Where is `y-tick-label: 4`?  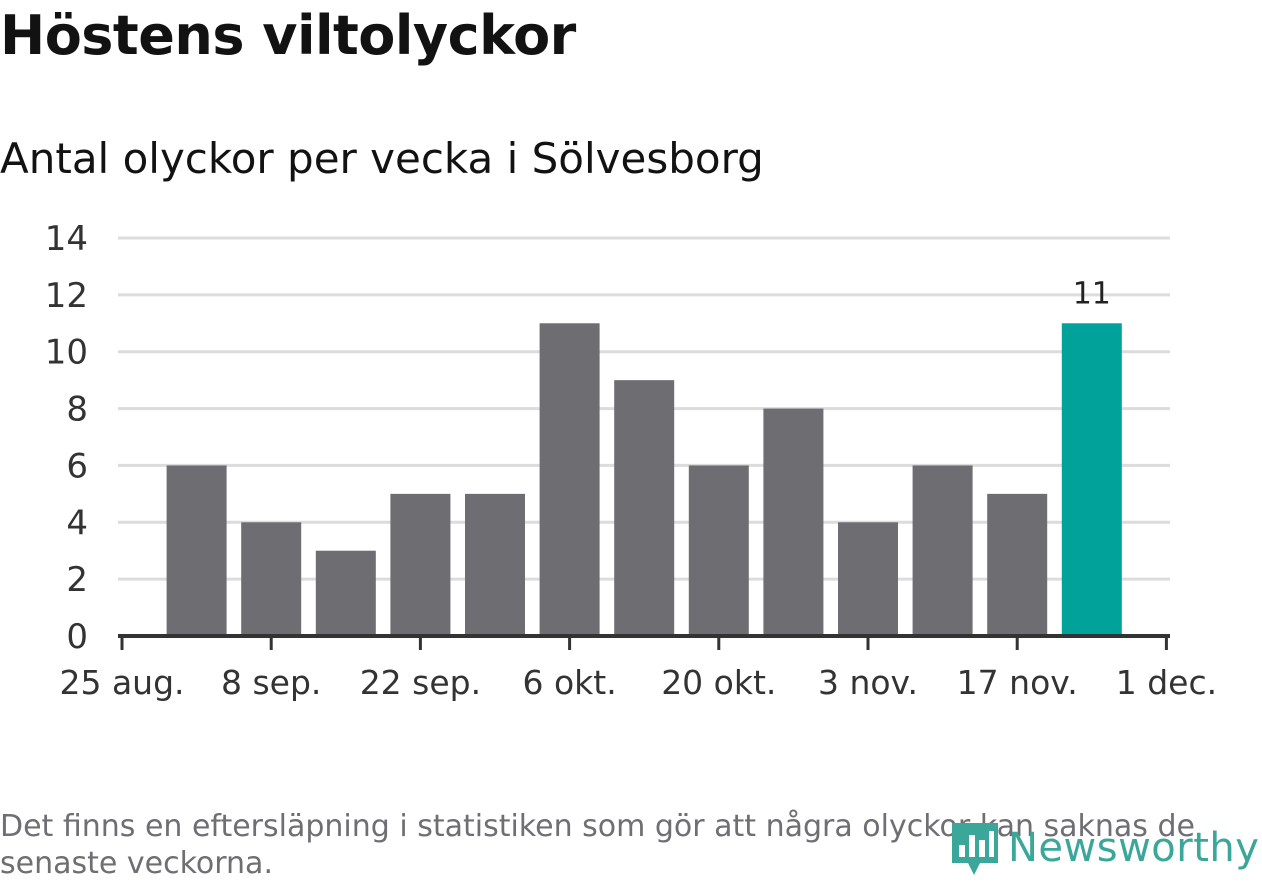 y-tick-label: 4 is located at coordinates (77, 523).